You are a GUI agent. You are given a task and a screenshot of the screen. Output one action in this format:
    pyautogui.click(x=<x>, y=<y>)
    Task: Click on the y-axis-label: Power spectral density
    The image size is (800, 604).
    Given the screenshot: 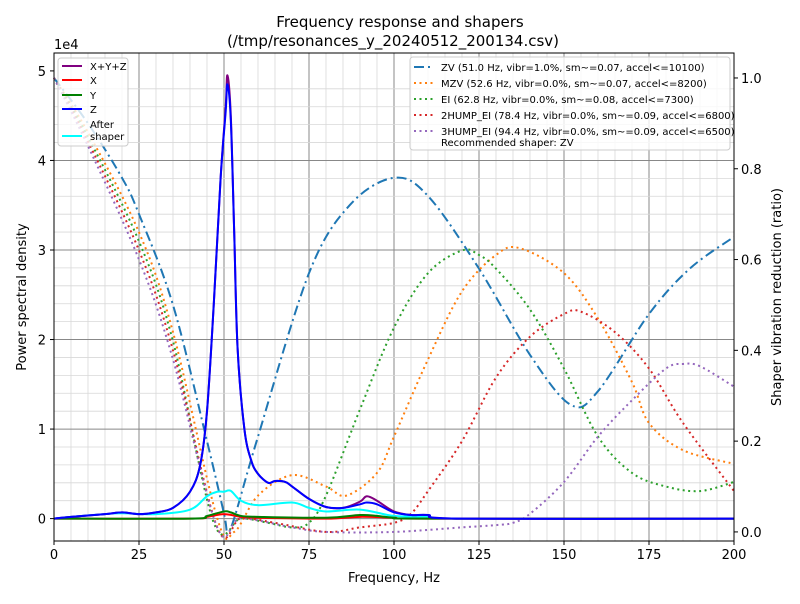 What is the action you would take?
    pyautogui.click(x=22, y=297)
    